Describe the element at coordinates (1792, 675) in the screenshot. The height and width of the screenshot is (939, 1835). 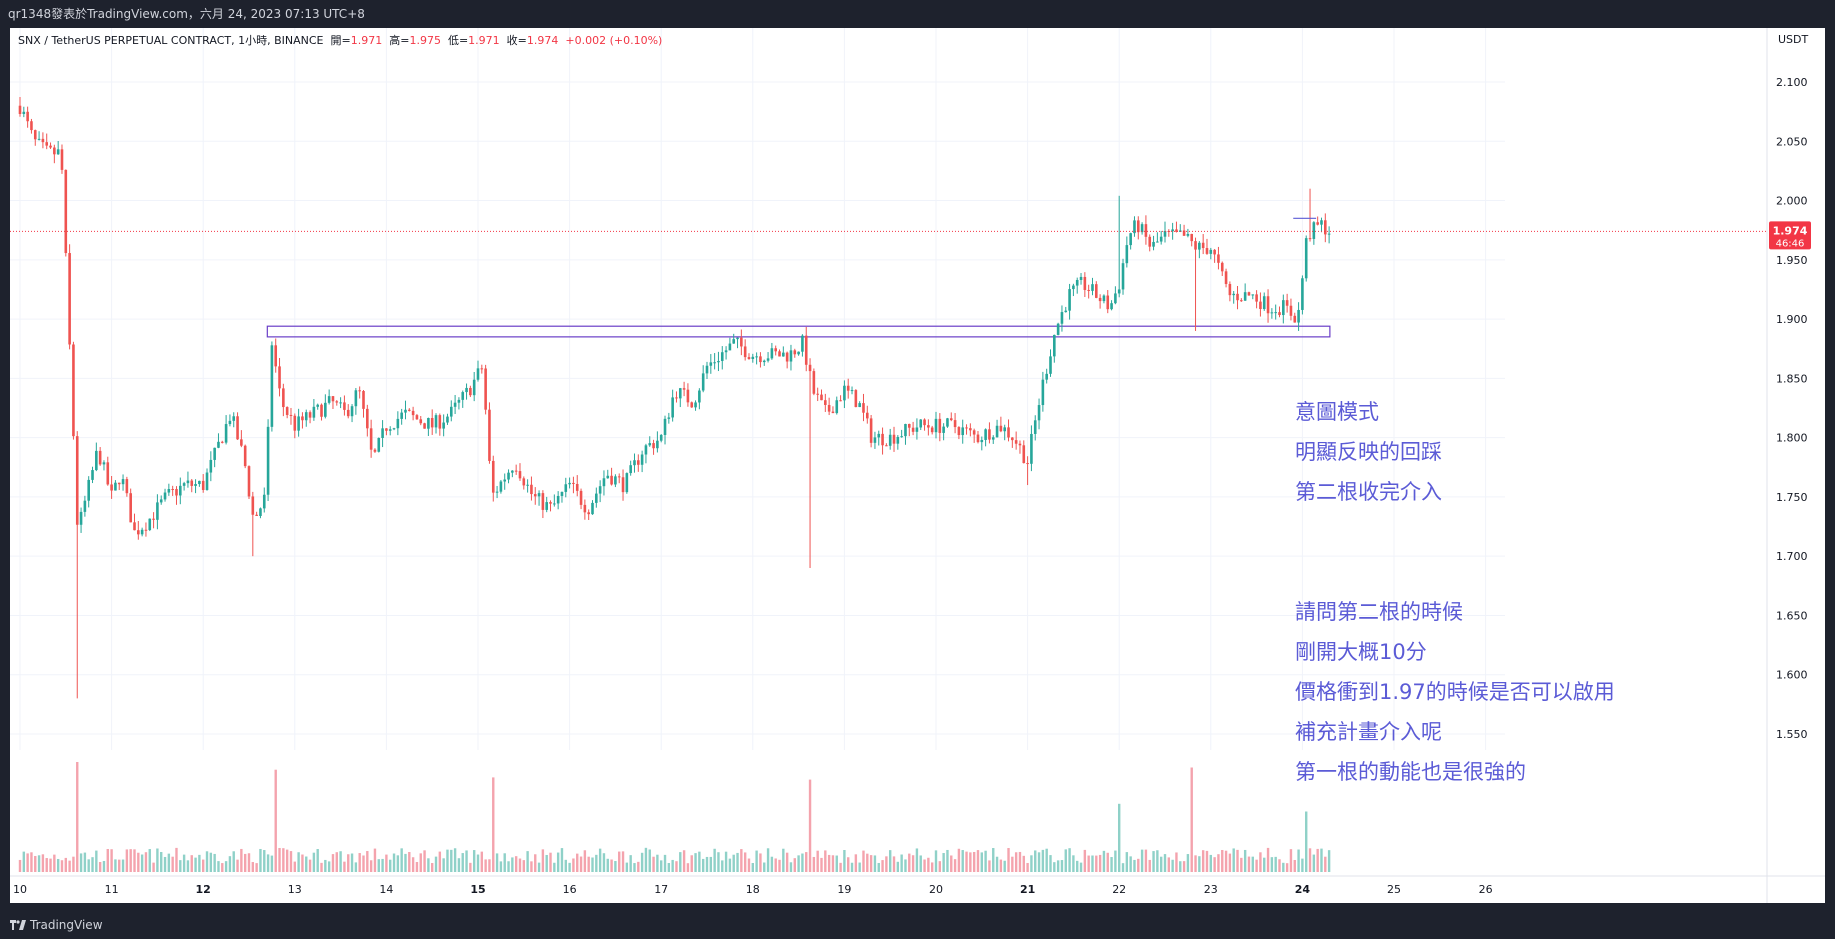
I see `price-tick-label: 1.600` at that location.